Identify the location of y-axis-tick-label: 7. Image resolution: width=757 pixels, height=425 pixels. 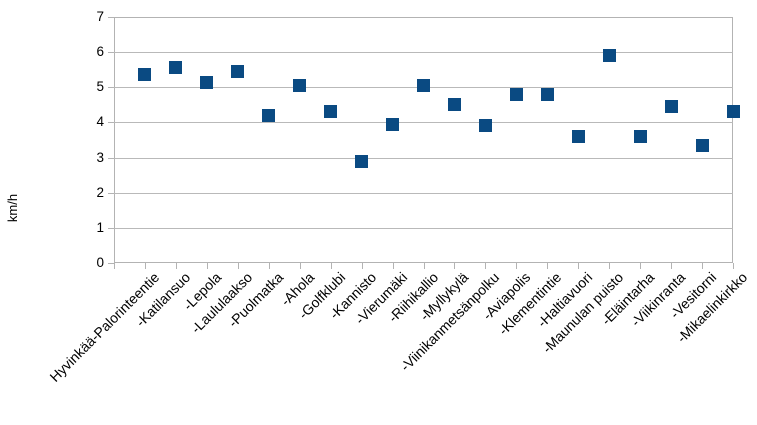
(100, 16).